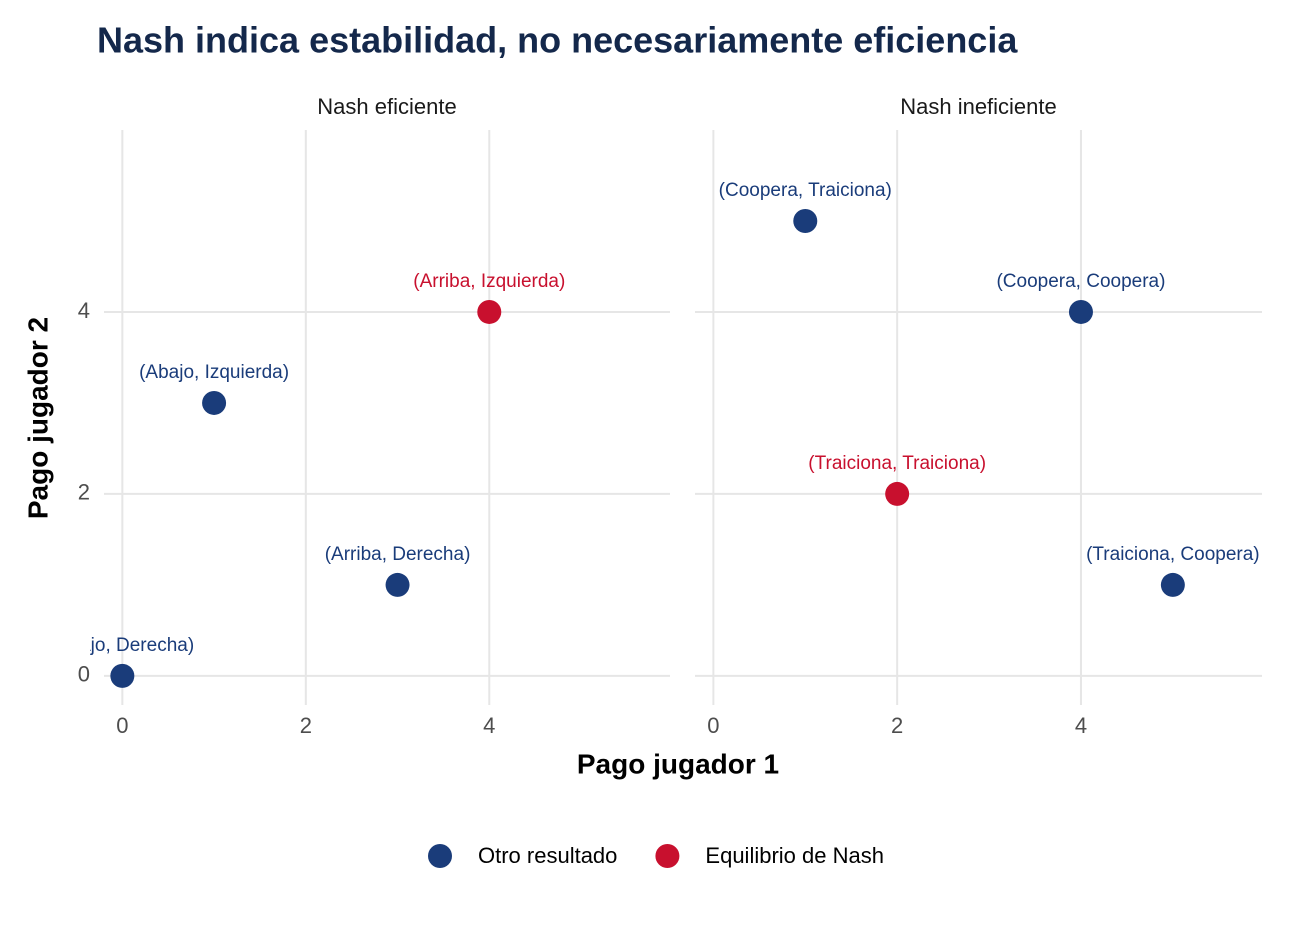  What do you see at coordinates (386, 106) in the screenshot?
I see `panel-title: Nash eficiente` at bounding box center [386, 106].